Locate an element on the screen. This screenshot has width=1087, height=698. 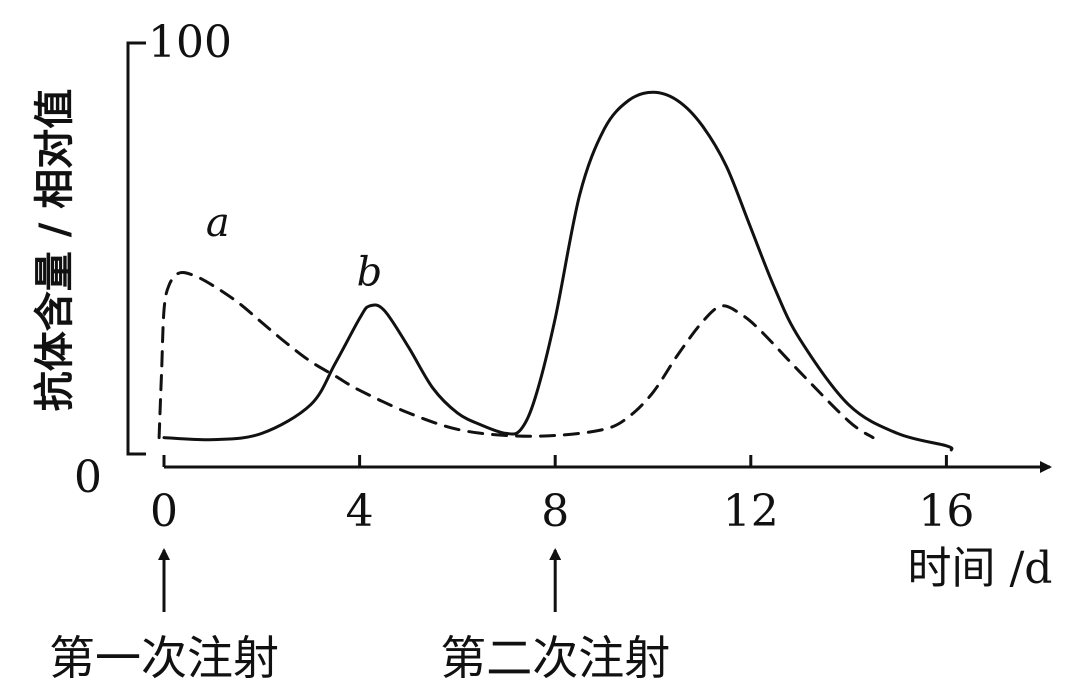
x-ticks: 0 4 8 12 16 is located at coordinates (562, 496).